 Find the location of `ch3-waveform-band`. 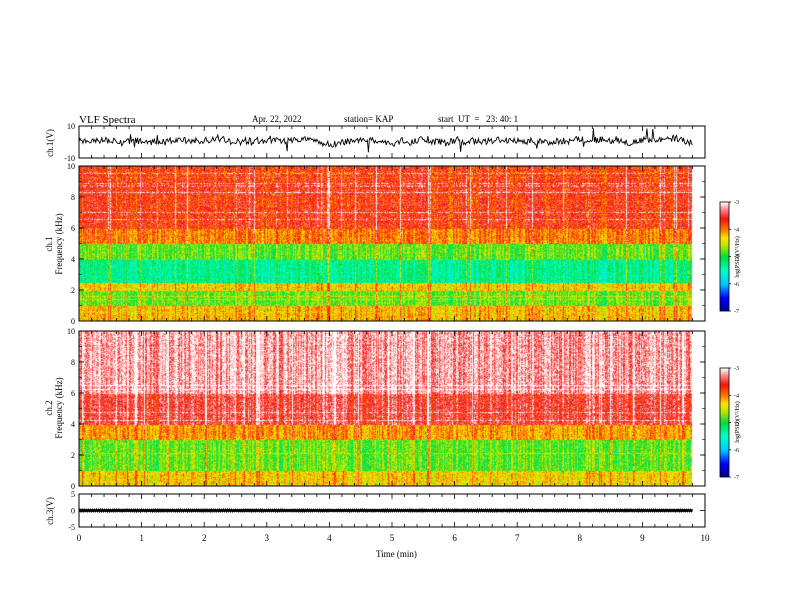

ch3-waveform-band is located at coordinates (386, 510).